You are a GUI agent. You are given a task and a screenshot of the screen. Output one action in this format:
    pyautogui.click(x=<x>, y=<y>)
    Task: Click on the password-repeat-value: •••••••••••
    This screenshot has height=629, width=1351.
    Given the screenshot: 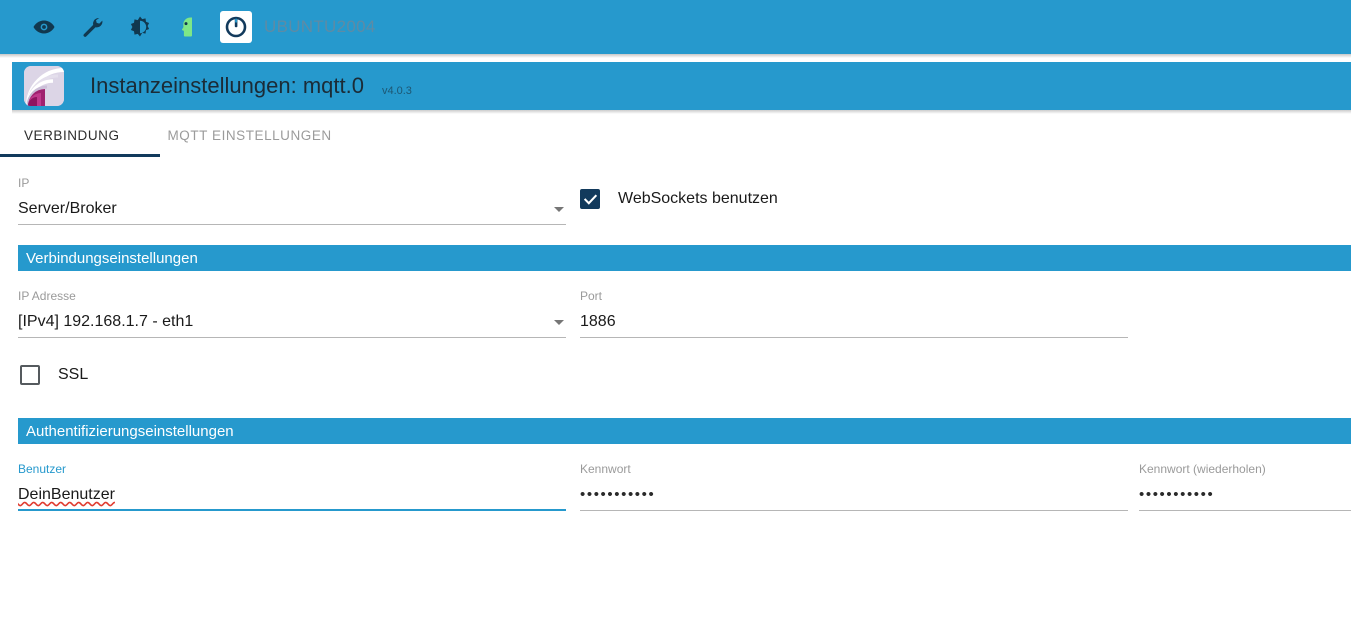 What is the action you would take?
    pyautogui.click(x=1177, y=494)
    